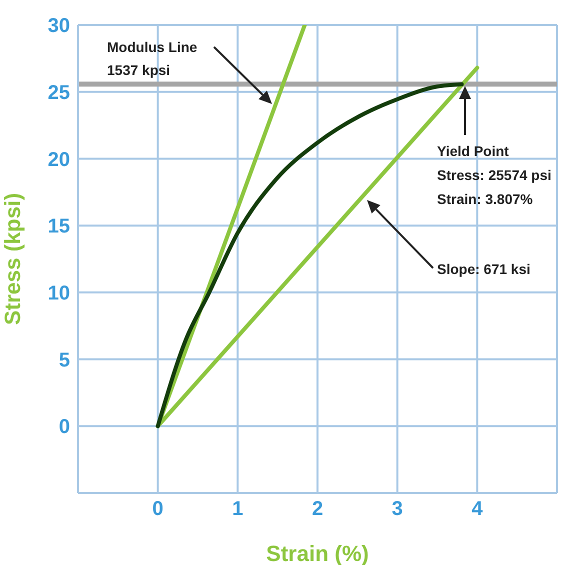  I want to click on y-tick-label: 0, so click(64, 427).